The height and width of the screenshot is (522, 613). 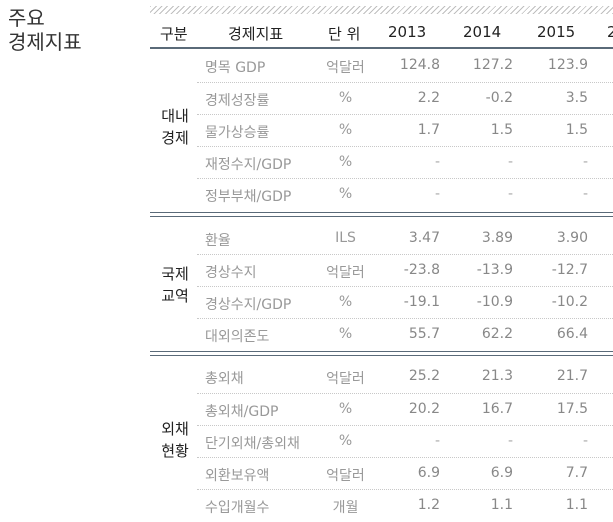 What do you see at coordinates (256, 34) in the screenshot?
I see `header-indicator: 경제지표` at bounding box center [256, 34].